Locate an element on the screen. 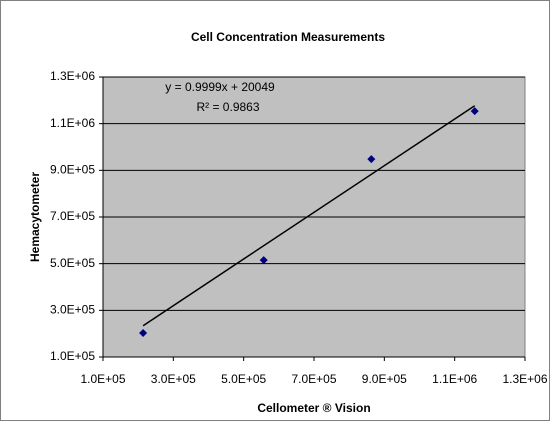 The width and height of the screenshot is (556, 430). x-tick-label: 5.0E+05 is located at coordinates (243, 379).